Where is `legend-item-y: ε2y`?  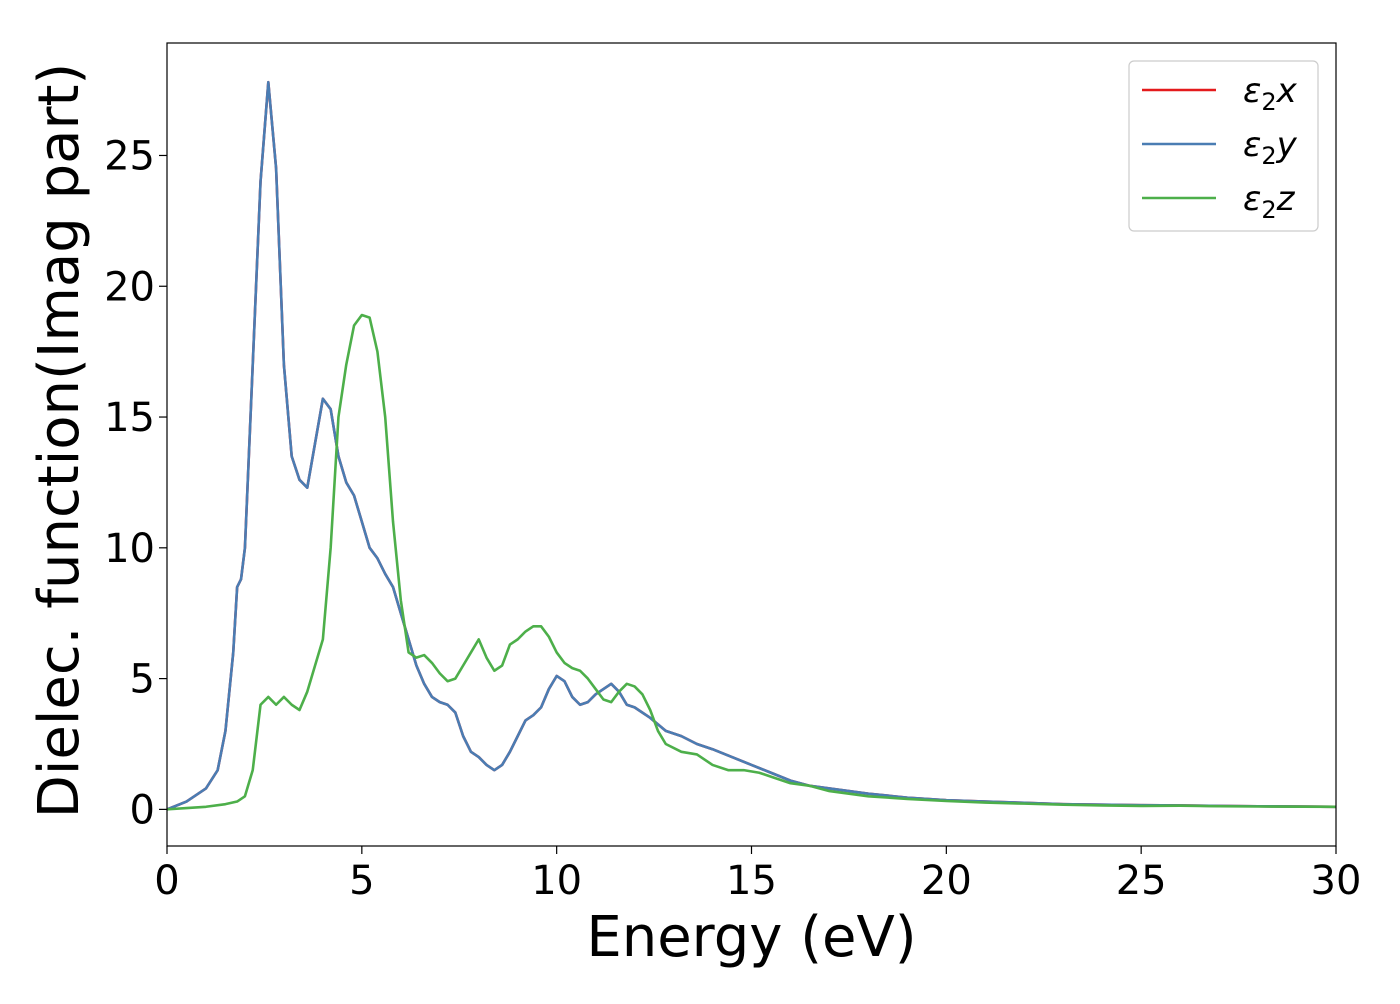
legend-item-y: ε2y is located at coordinates (1220, 147).